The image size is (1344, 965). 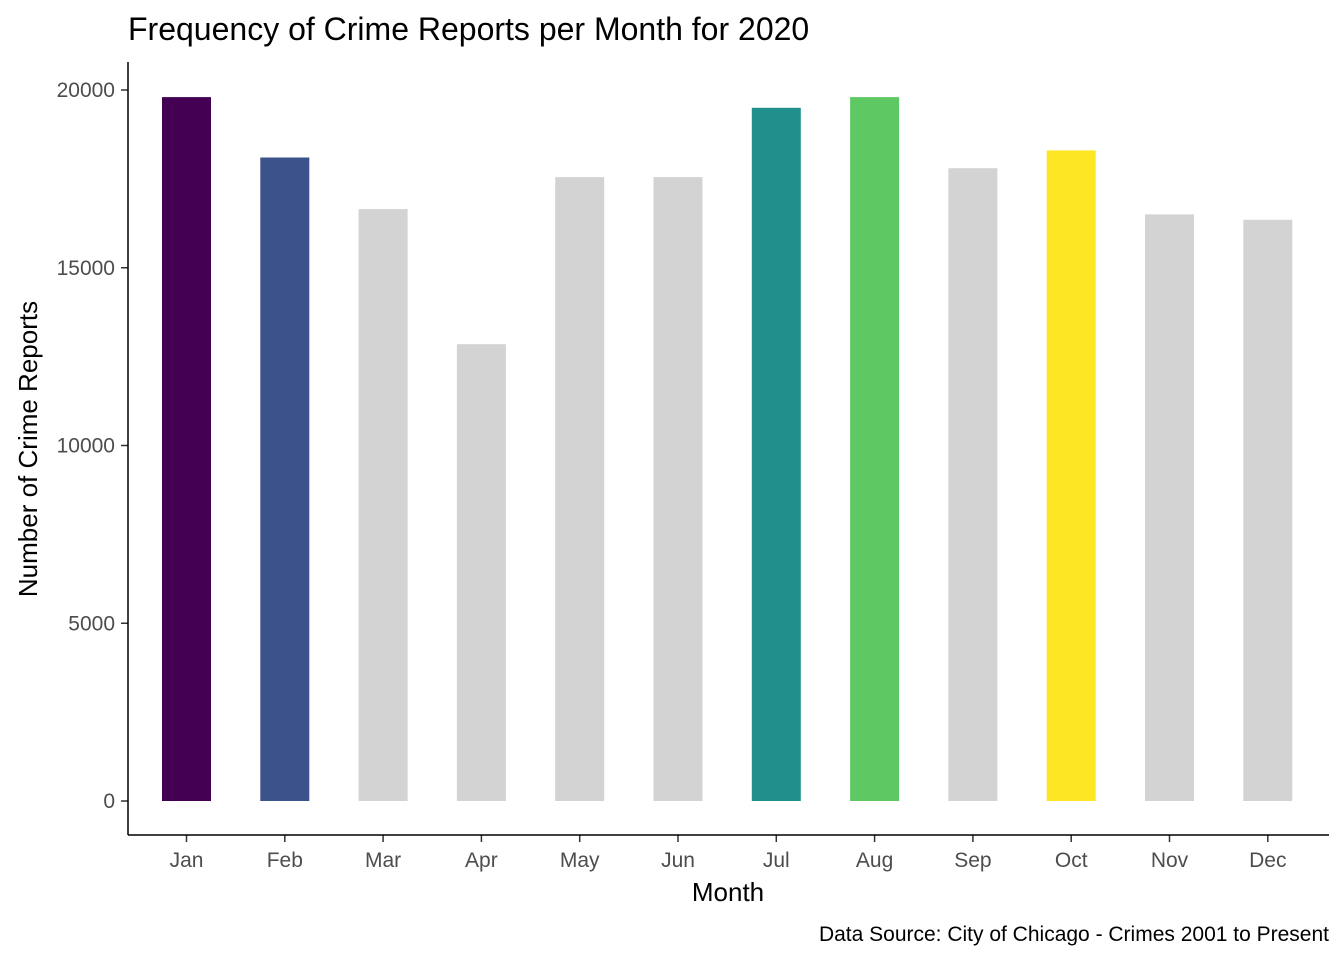 What do you see at coordinates (1169, 507) in the screenshot?
I see `bar-nov` at bounding box center [1169, 507].